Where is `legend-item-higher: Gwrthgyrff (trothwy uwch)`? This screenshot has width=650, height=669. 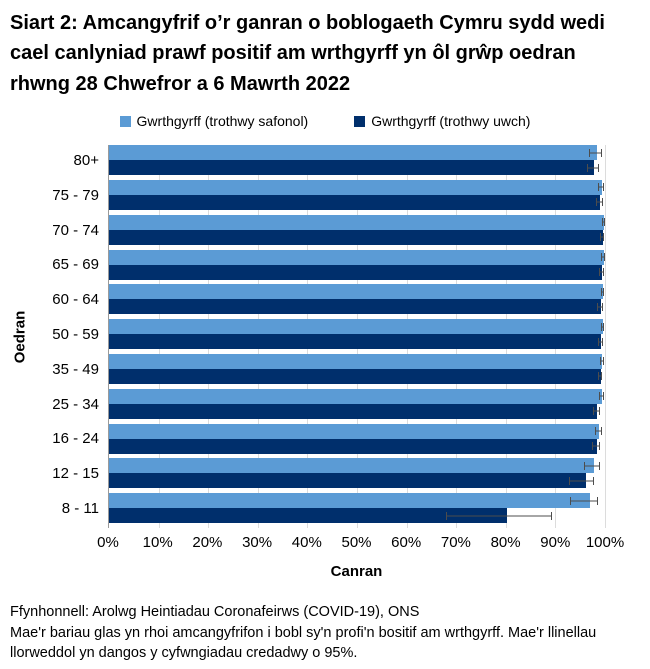
legend-item-higher: Gwrthgyrff (trothwy uwch) is located at coordinates (442, 121).